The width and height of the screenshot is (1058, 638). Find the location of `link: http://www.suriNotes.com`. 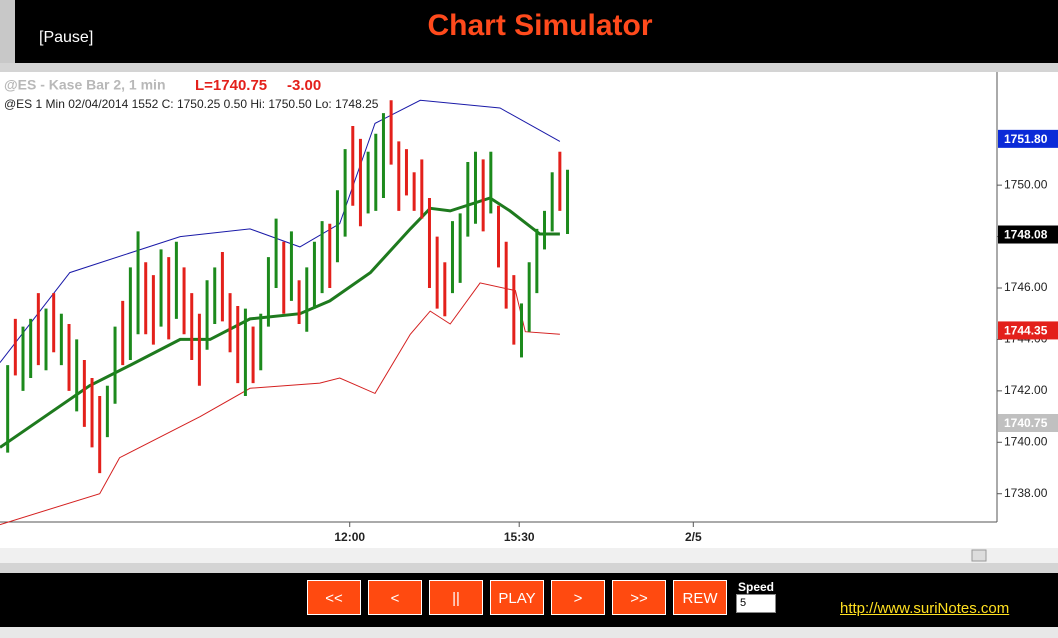

link: http://www.suriNotes.com is located at coordinates (925, 608).